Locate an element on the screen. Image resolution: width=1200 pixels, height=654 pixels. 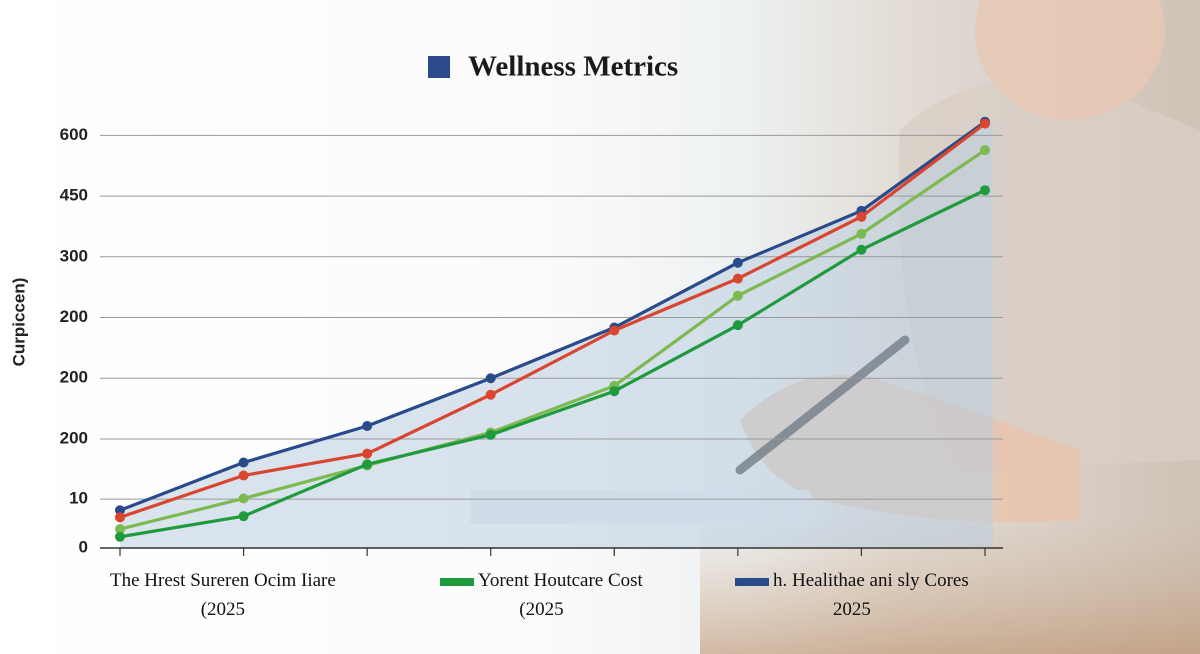
y-axis-label: Curpiccen) is located at coordinates (18, 322).